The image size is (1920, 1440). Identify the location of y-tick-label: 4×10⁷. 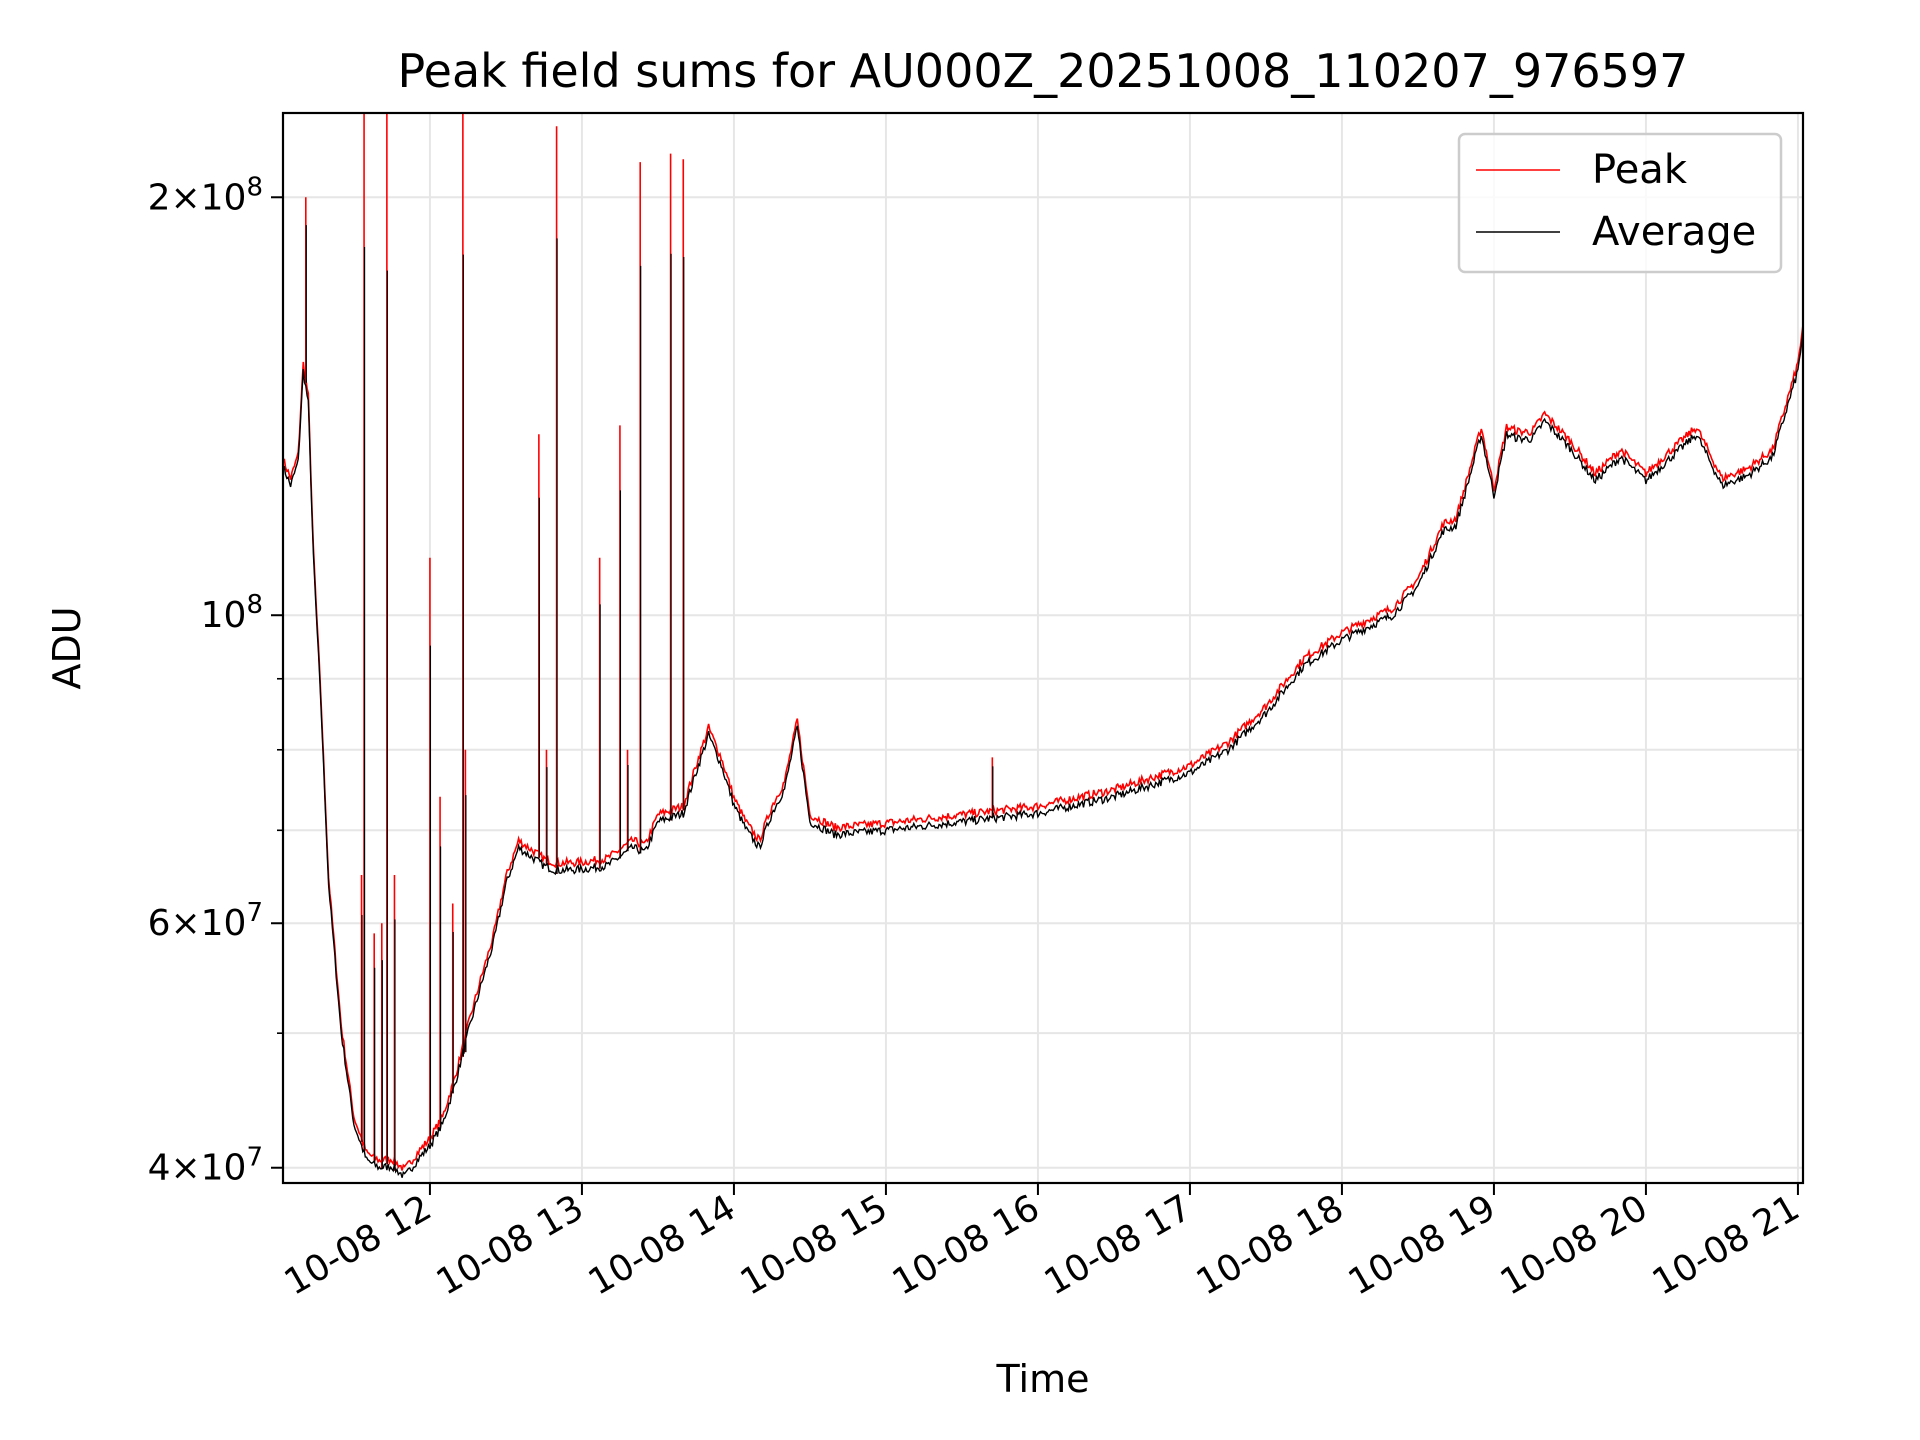
(205, 1166).